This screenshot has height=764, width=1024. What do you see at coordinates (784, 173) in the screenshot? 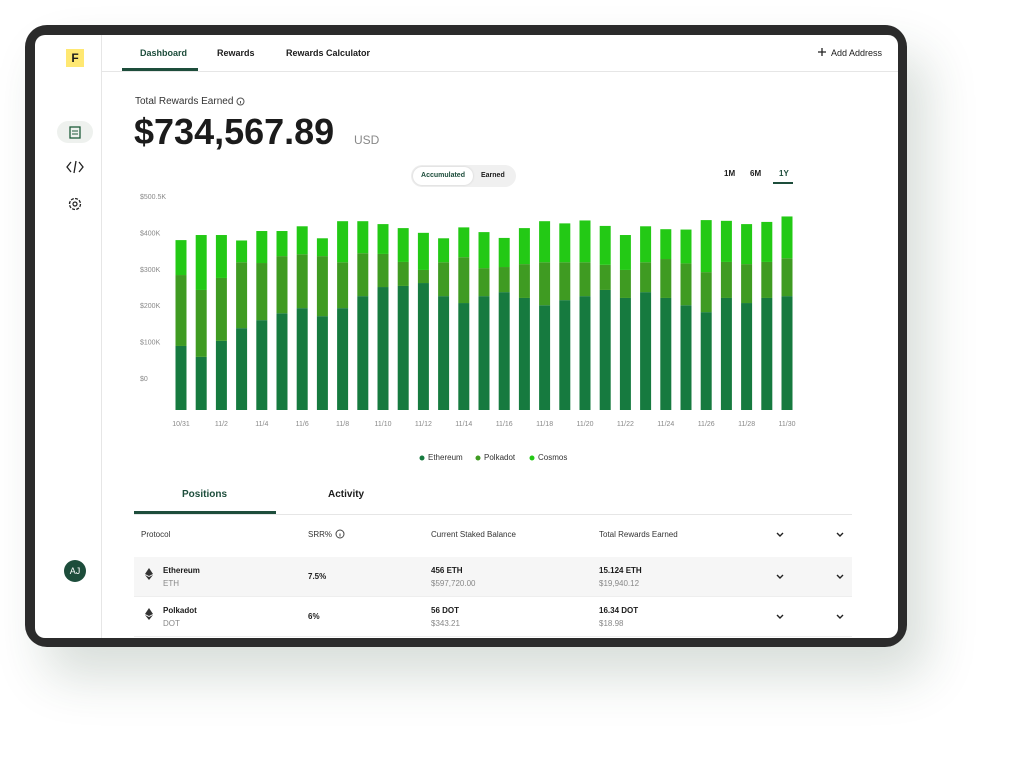
I see `range: 1Y` at bounding box center [784, 173].